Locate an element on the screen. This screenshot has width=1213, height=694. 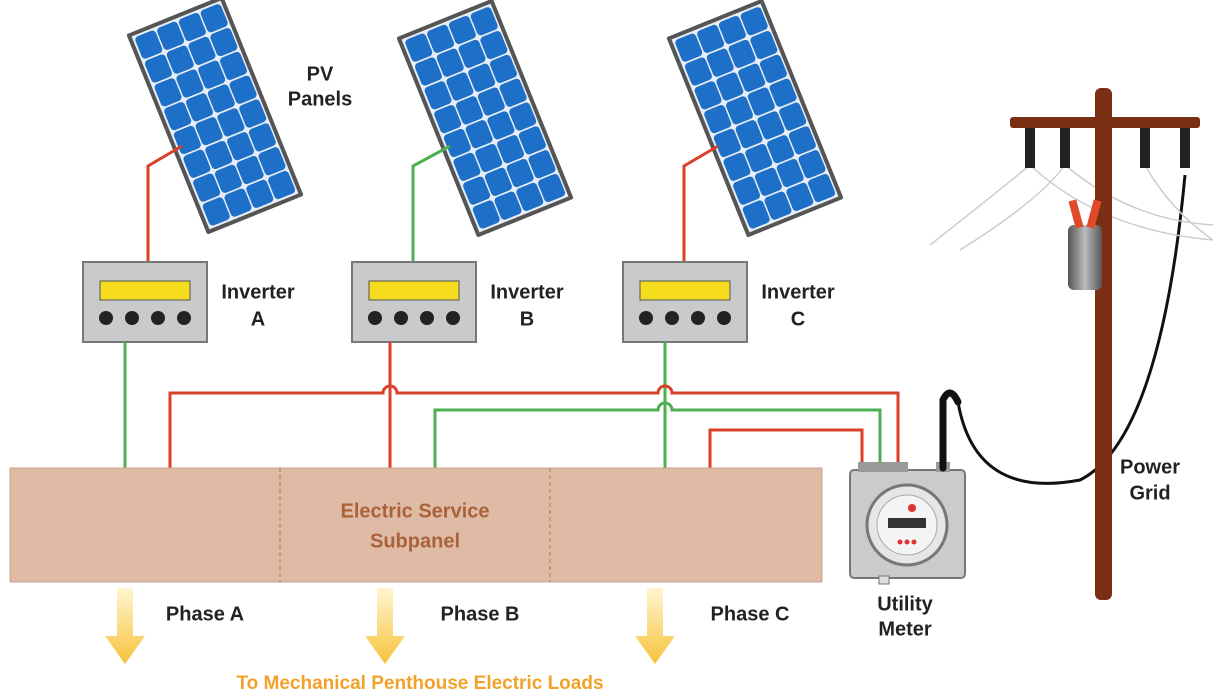
inverter-label: Inverter is located at coordinates (527, 292).